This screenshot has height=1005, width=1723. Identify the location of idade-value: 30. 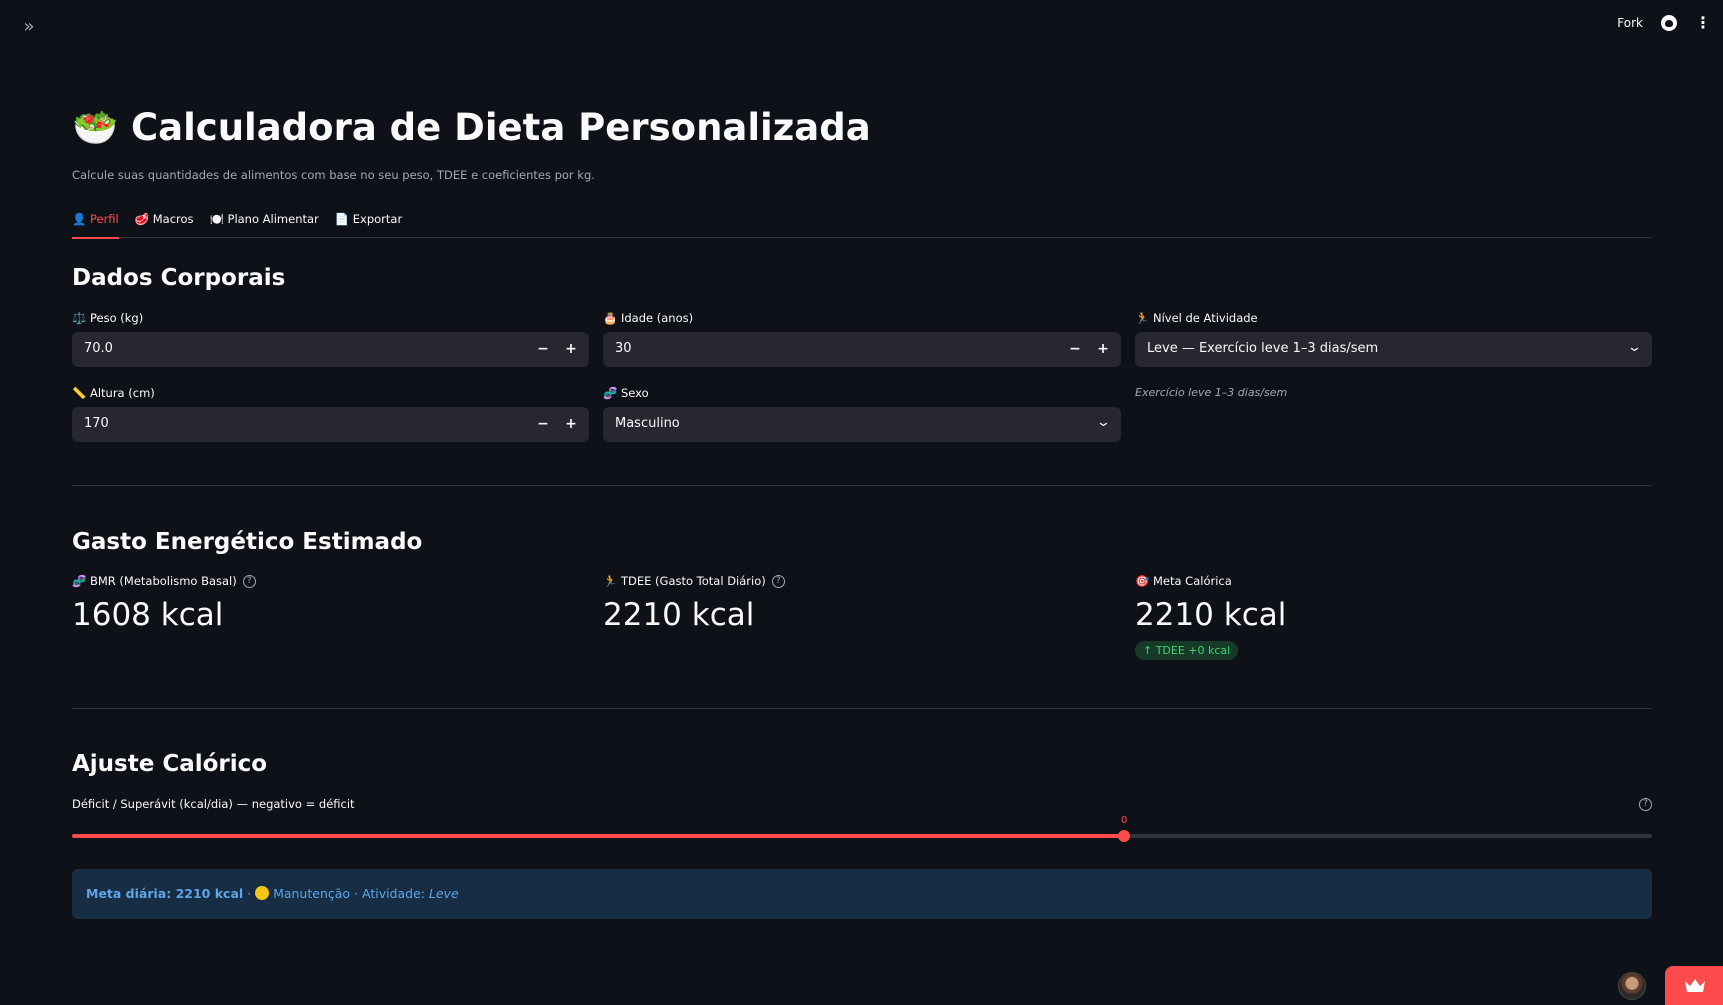
(623, 348).